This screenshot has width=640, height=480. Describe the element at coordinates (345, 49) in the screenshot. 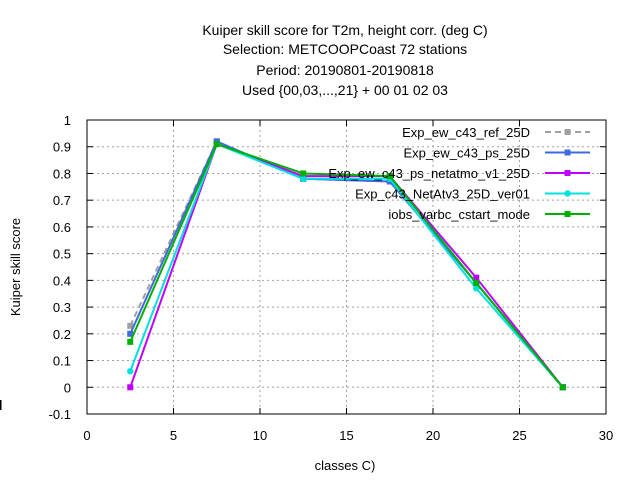

I see `title-line-2: Selection: METCOOPCoast 72 stations` at that location.